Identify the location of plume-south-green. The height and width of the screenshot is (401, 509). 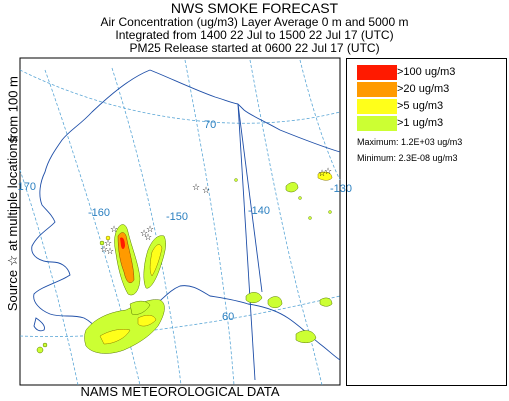
(124, 326).